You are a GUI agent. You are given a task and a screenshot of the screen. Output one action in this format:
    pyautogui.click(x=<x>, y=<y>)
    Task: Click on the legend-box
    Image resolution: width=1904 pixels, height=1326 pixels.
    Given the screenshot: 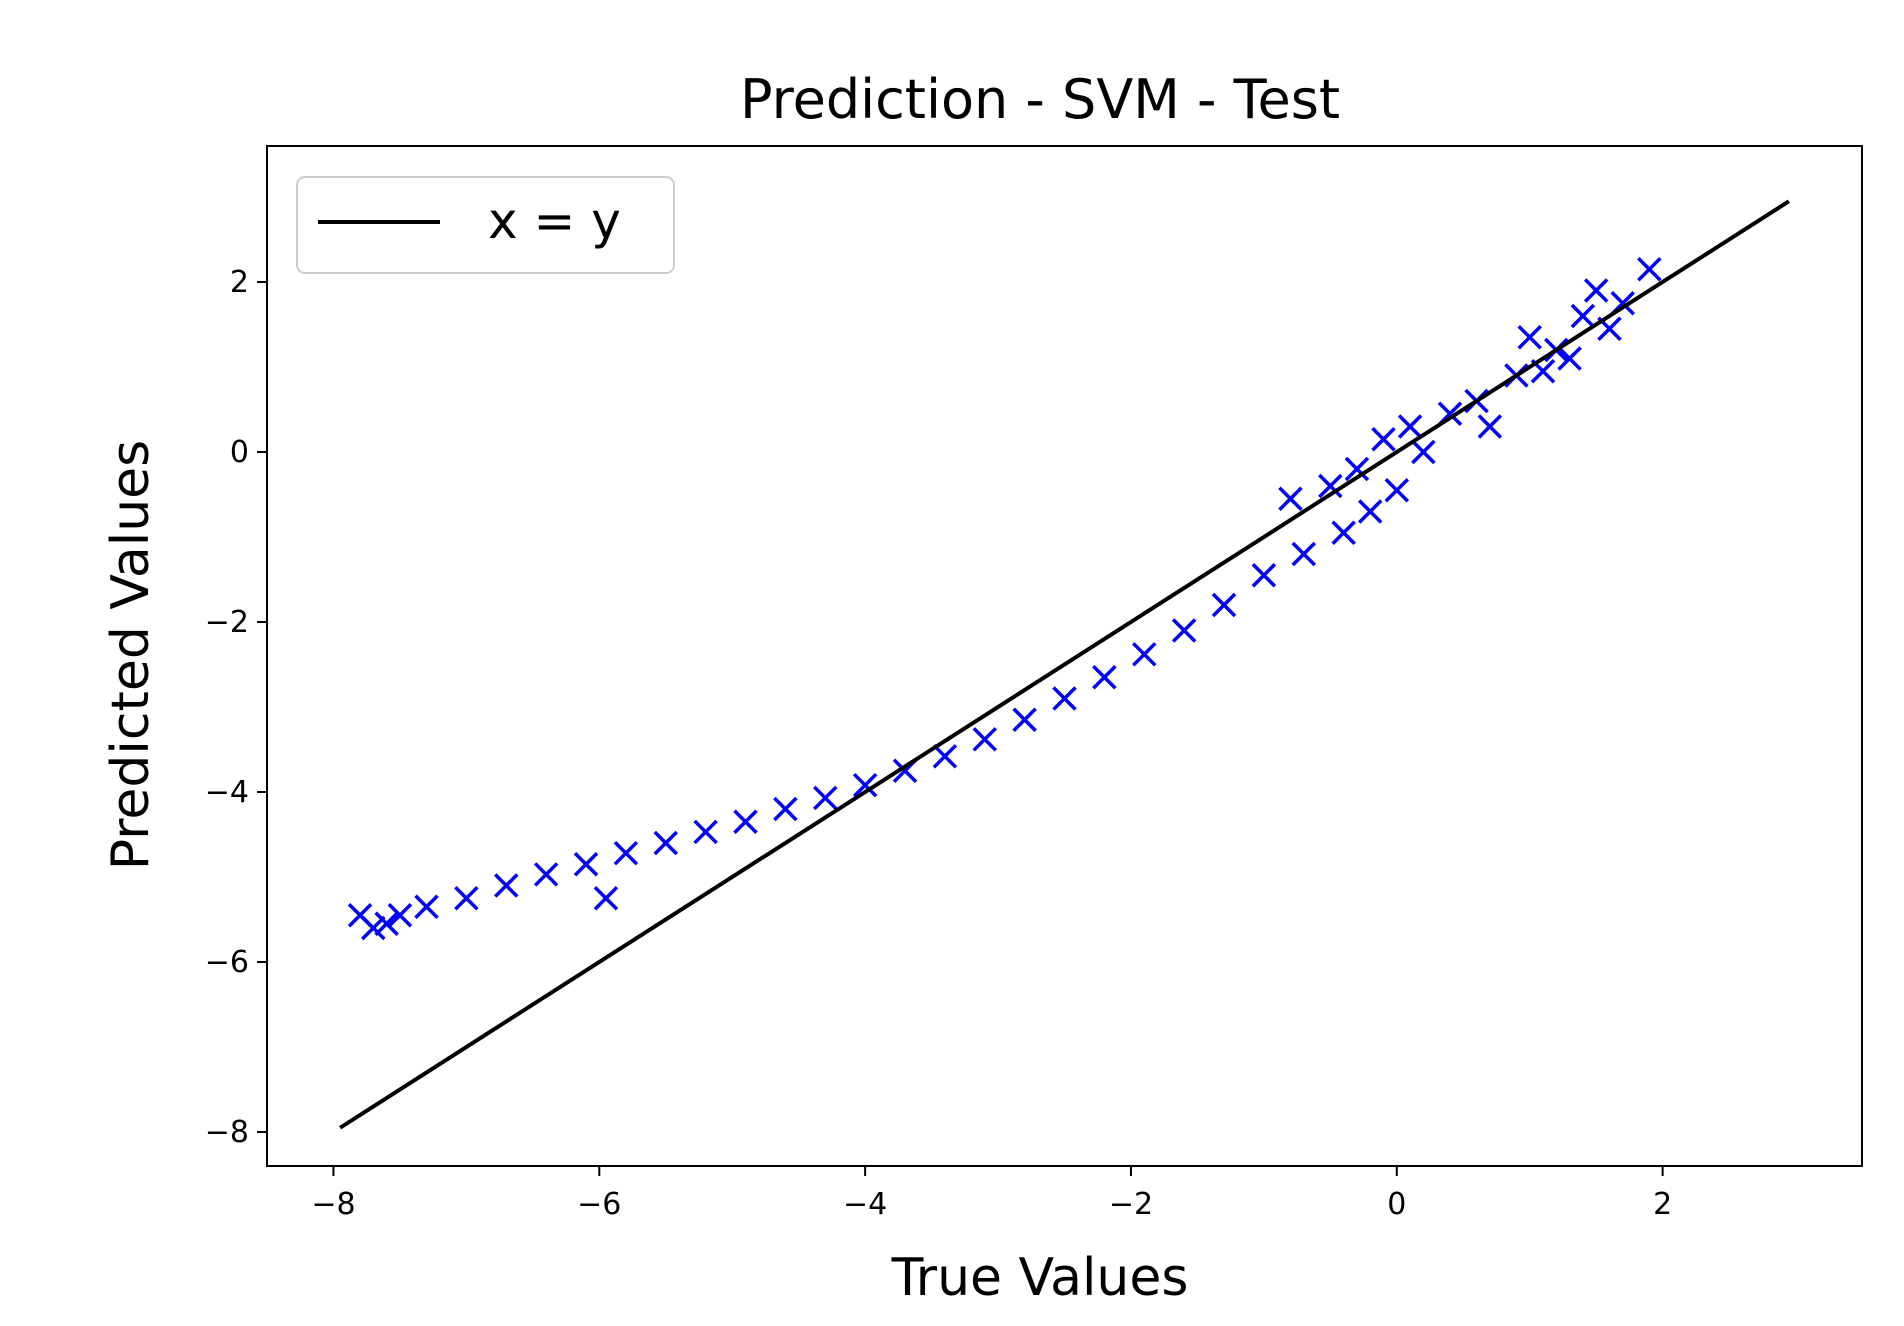 What is the action you would take?
    pyautogui.click(x=485, y=225)
    